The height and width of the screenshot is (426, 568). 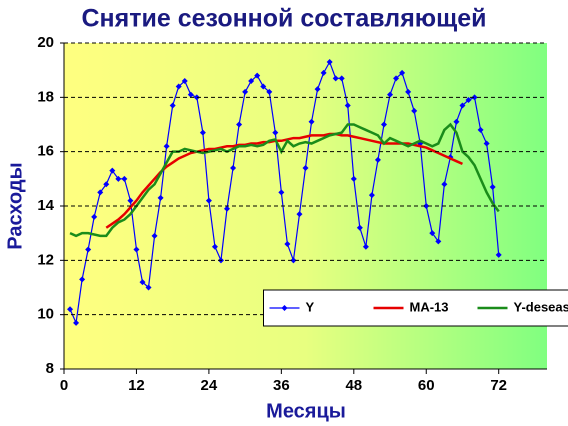 I want to click on x-axis-label: Месяцы, so click(x=306, y=411).